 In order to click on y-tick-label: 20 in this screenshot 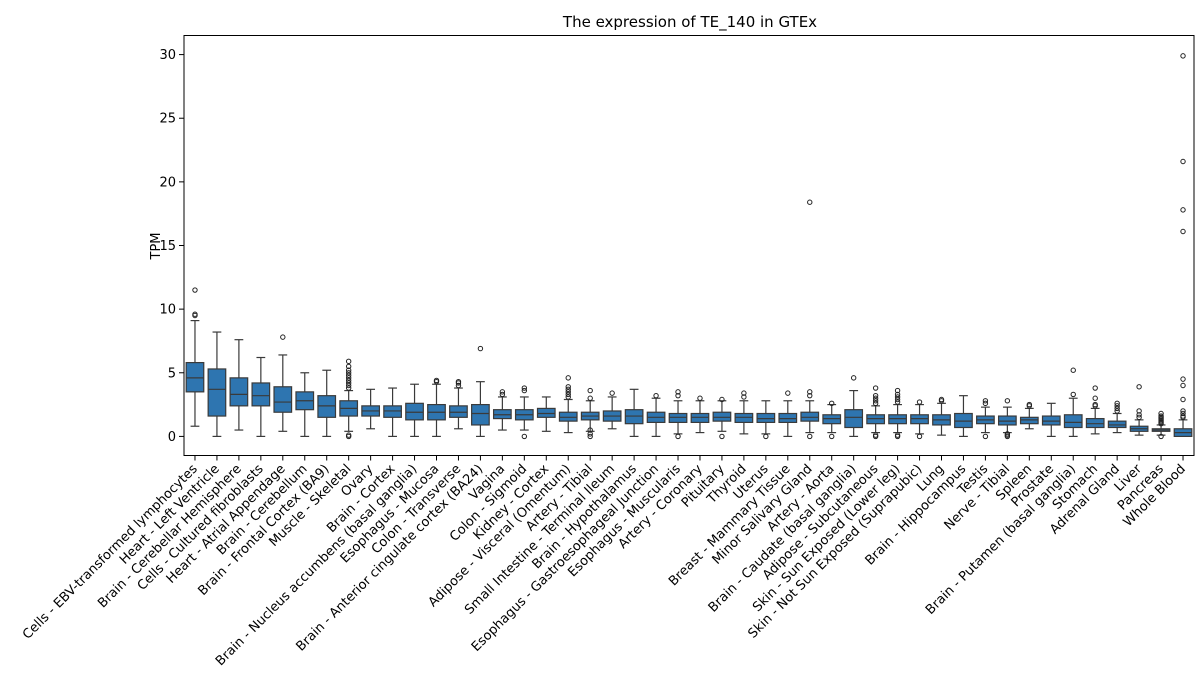, I will do `click(167, 182)`.